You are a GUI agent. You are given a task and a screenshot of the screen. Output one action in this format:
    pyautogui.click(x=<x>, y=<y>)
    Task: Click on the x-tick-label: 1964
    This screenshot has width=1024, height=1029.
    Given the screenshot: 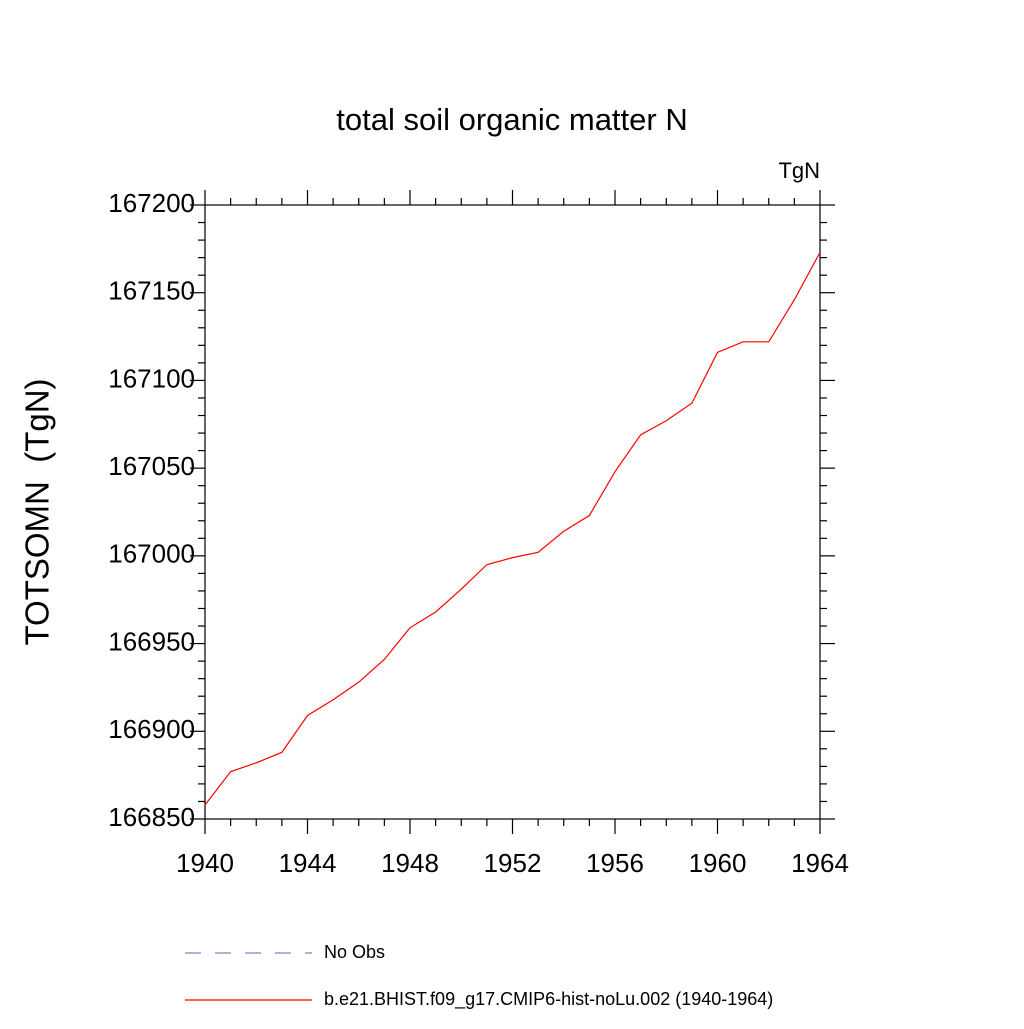 What is the action you would take?
    pyautogui.click(x=820, y=863)
    